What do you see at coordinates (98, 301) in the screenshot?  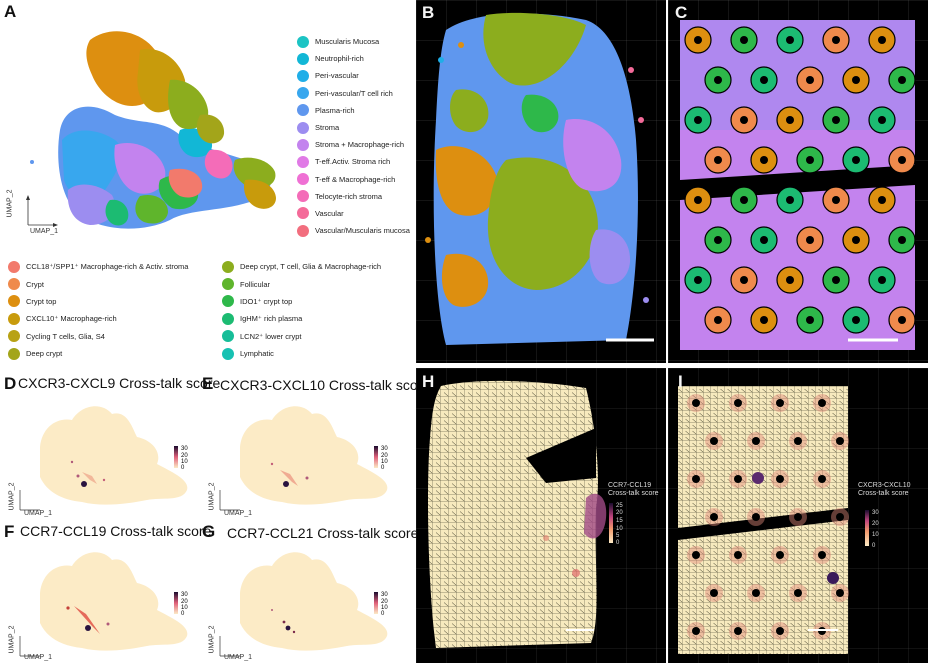 I see `legend-item: Crypt top` at bounding box center [98, 301].